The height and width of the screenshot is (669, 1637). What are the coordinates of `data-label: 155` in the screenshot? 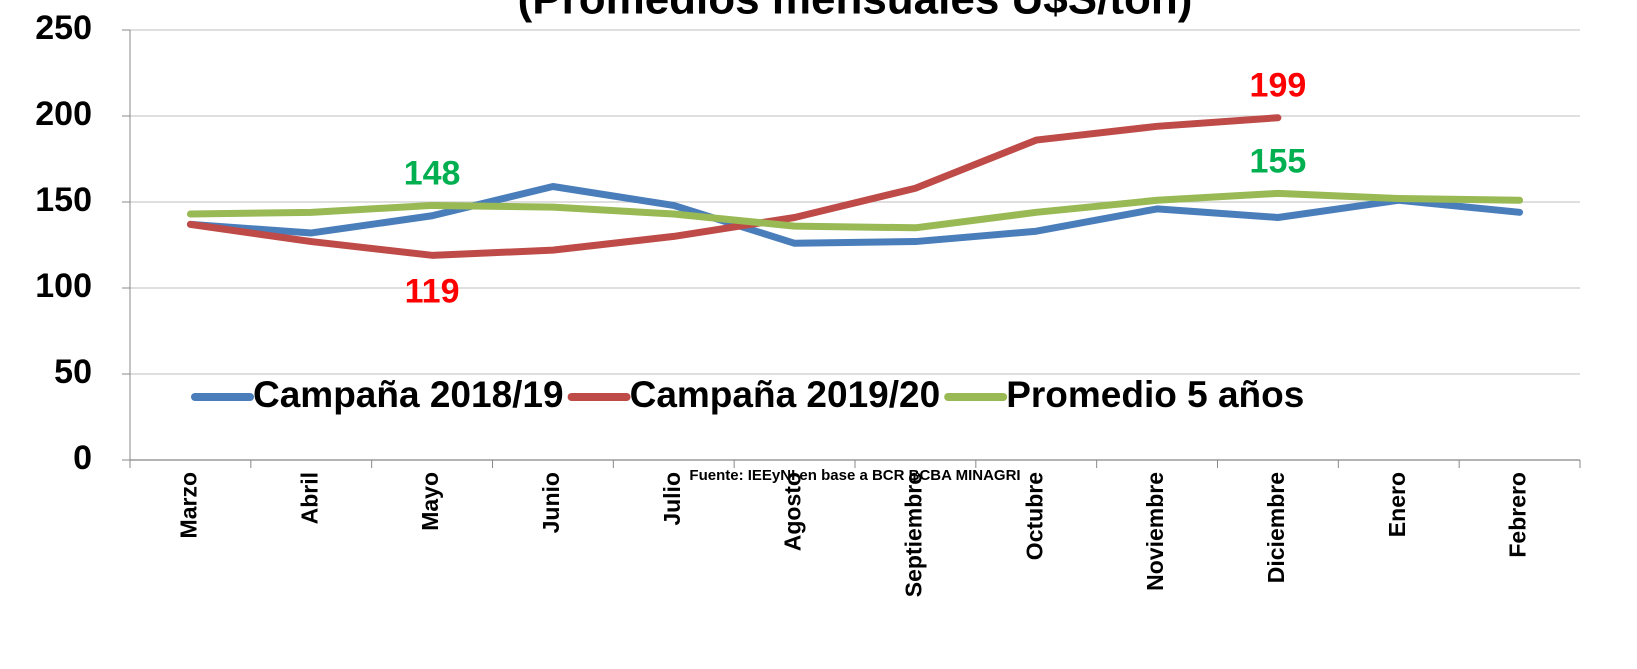 It's located at (1278, 161).